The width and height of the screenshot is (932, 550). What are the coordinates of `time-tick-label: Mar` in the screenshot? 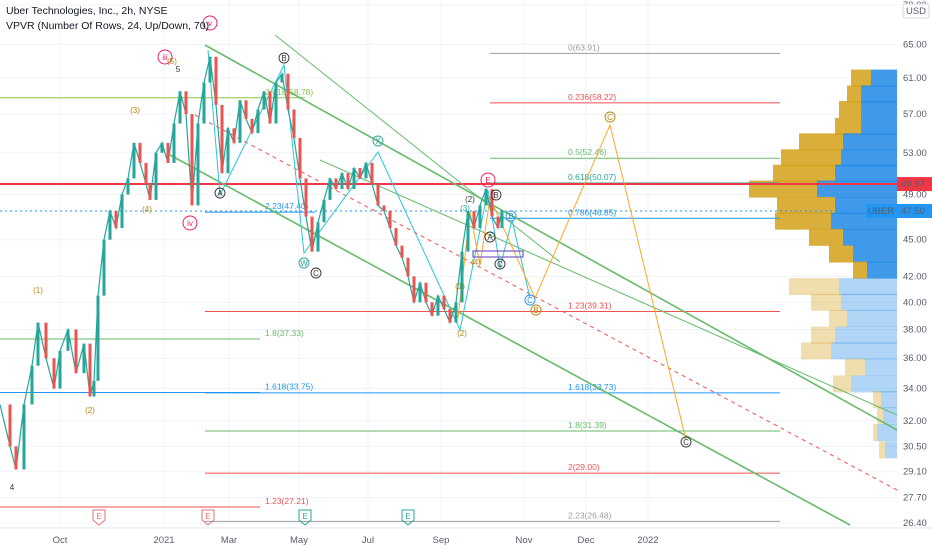 It's located at (229, 540).